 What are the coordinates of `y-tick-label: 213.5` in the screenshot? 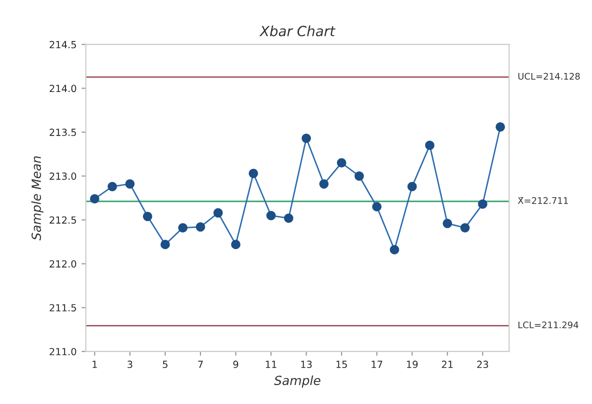 It's located at (63, 132).